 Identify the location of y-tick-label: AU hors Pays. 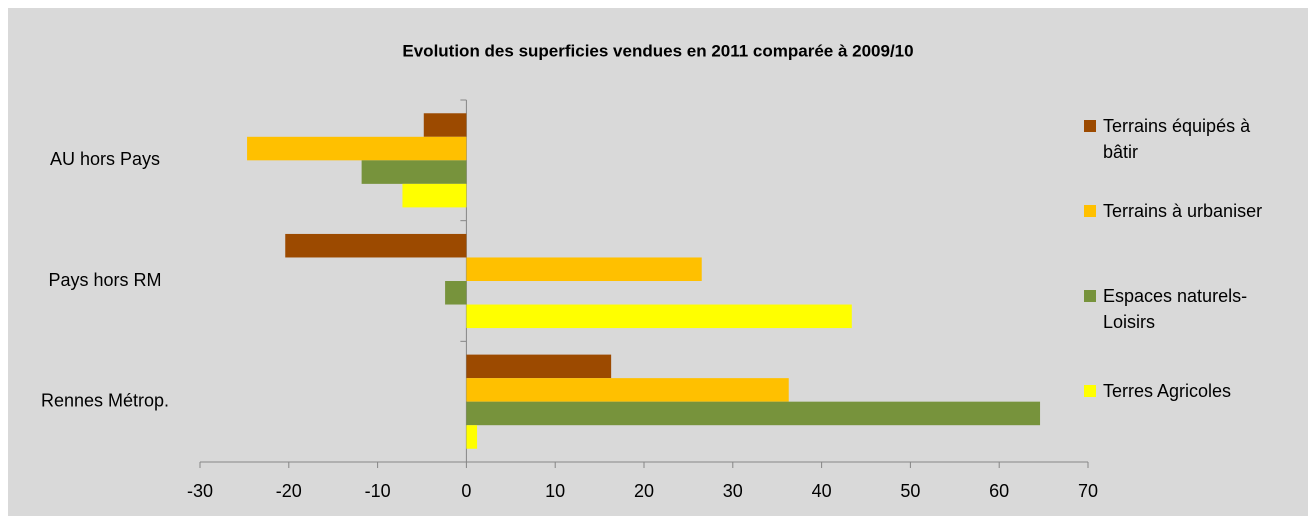
(105, 159).